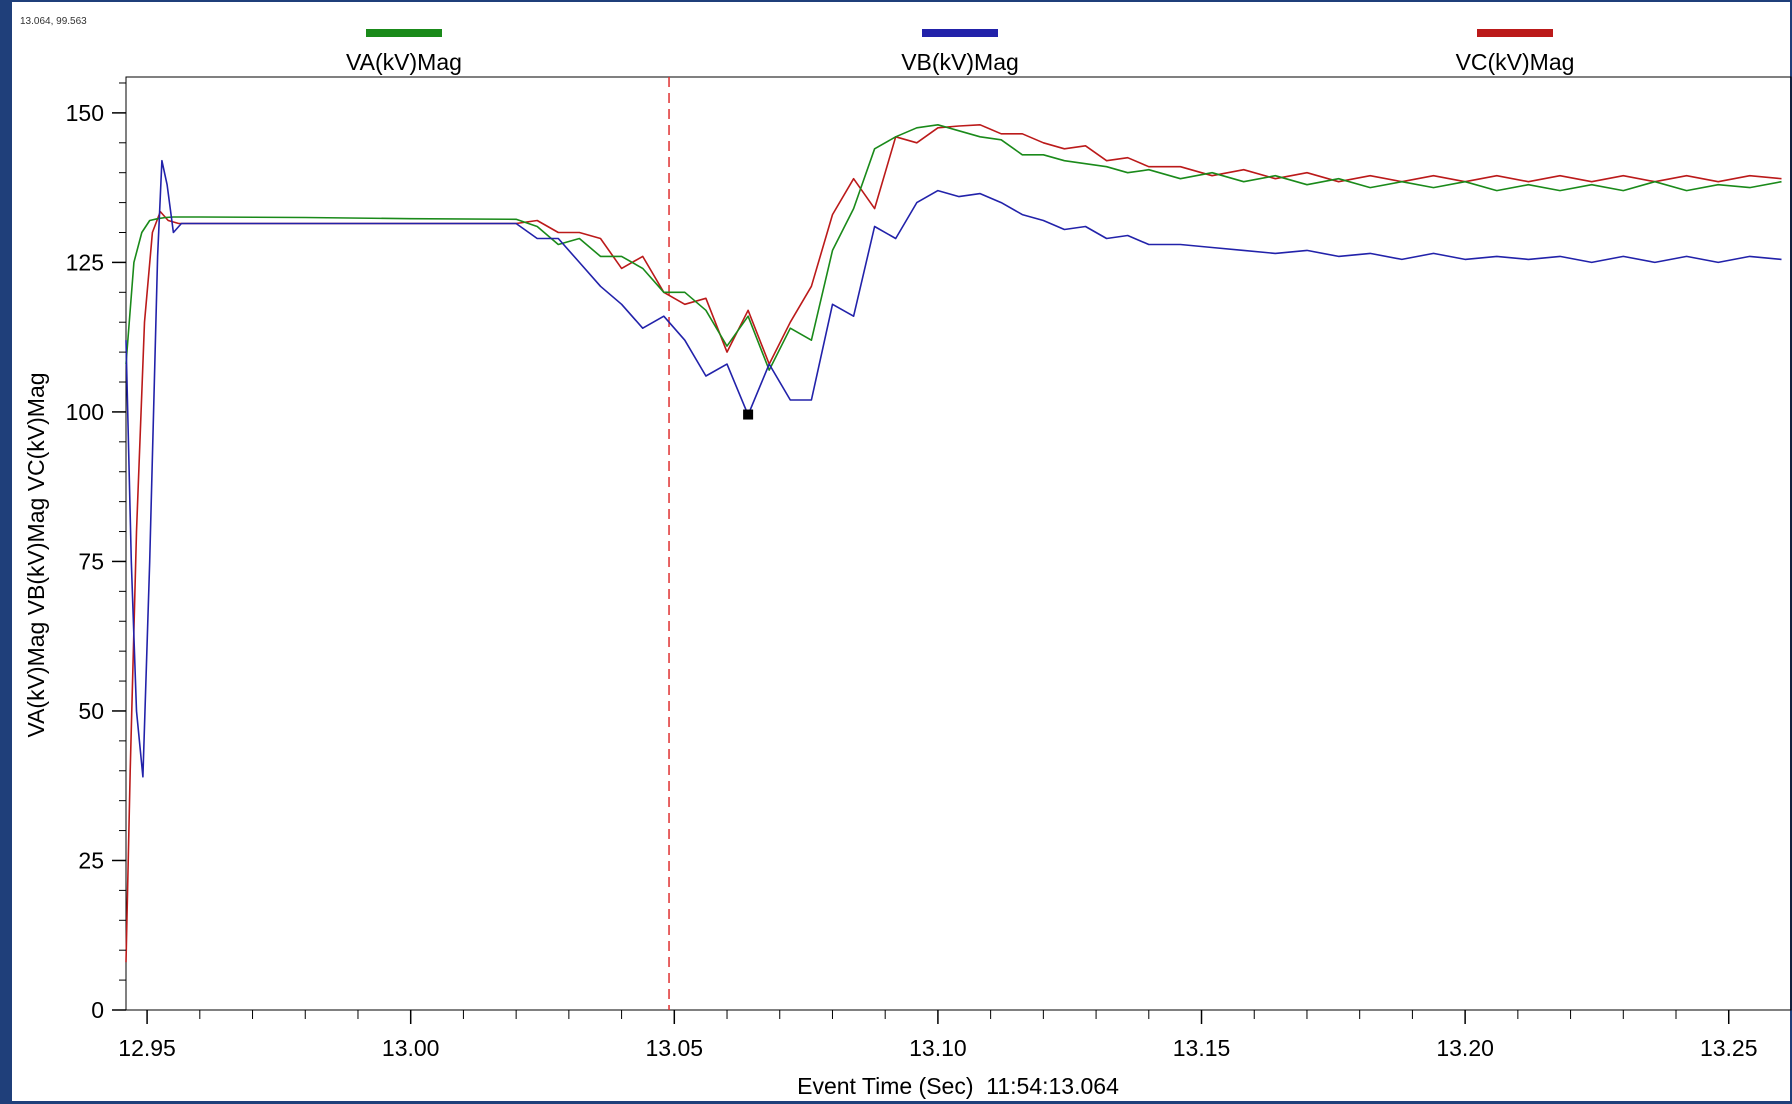 Image resolution: width=1792 pixels, height=1104 pixels. Describe the element at coordinates (53, 21) in the screenshot. I see `cursor-coordinate-readout: 13.064, 99.563` at that location.